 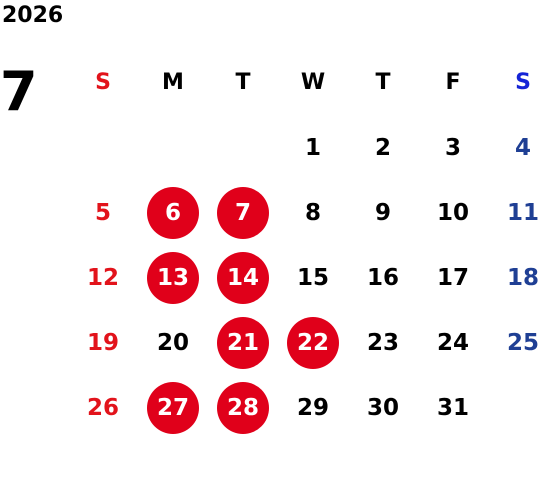 I want to click on day-cell: 26, so click(x=103, y=407).